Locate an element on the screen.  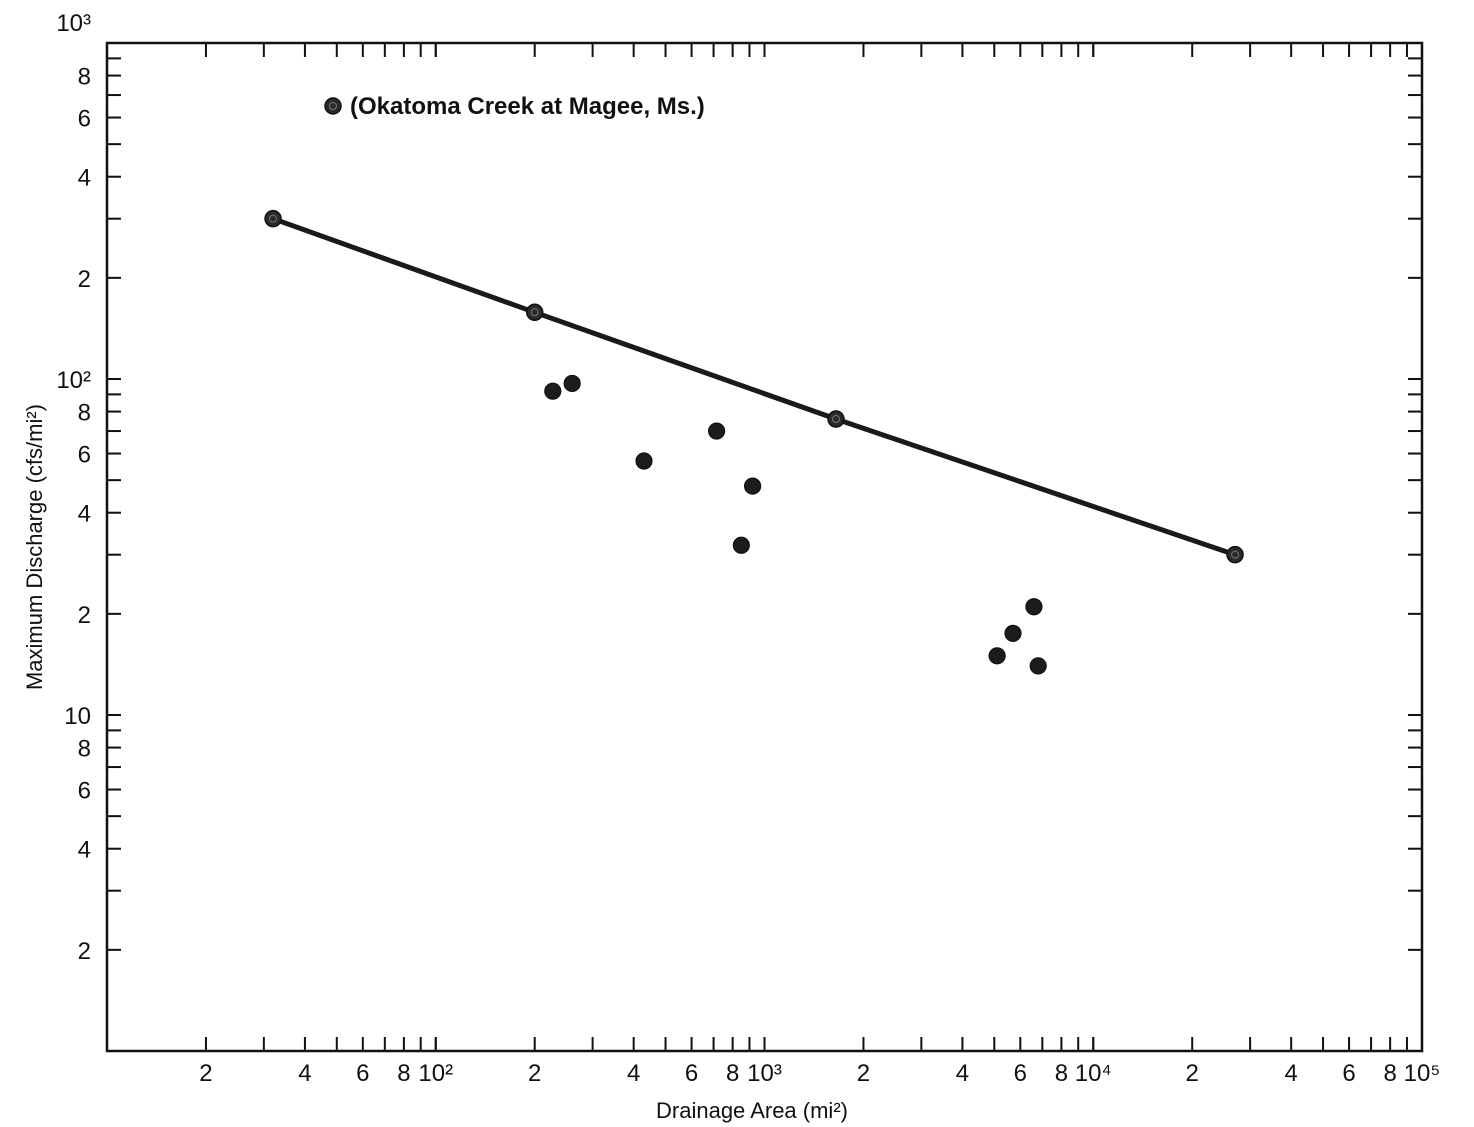
x-tick-label: 10³ is located at coordinates (764, 1073).